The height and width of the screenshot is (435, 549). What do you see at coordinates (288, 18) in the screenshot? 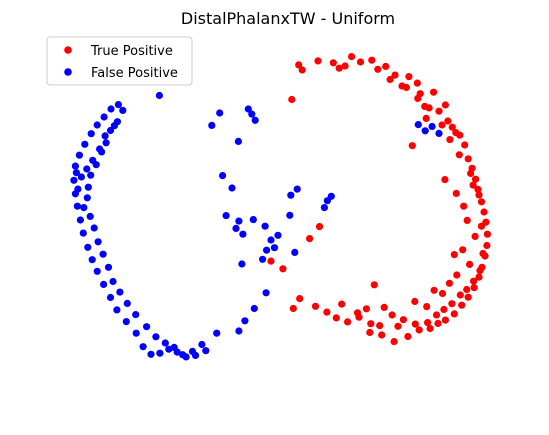
I see `chart-title: DistalPhalanxTW - Uniform` at bounding box center [288, 18].